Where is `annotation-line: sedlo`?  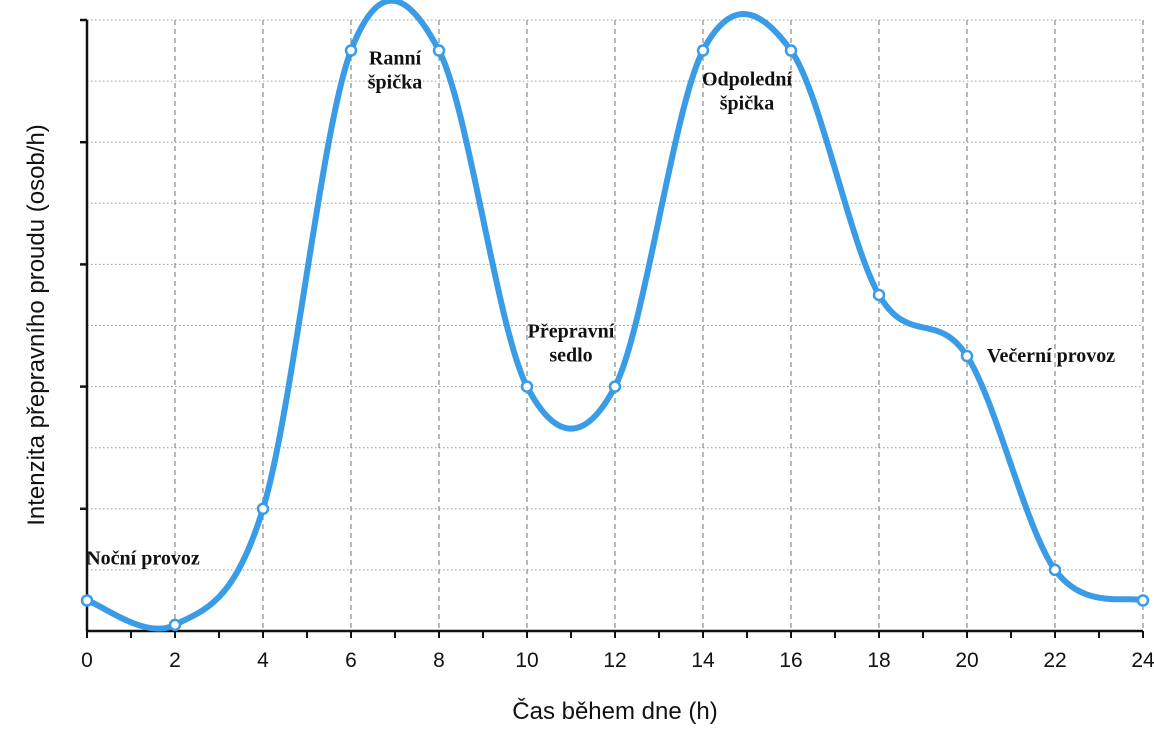 annotation-line: sedlo is located at coordinates (570, 356).